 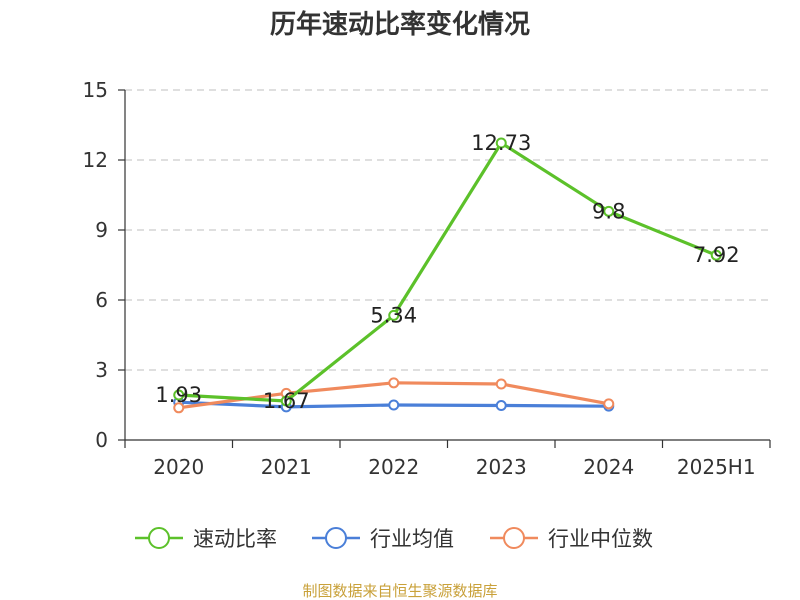 I want to click on source-note: 制图数据来自恒生聚源数据库, so click(x=399, y=591).